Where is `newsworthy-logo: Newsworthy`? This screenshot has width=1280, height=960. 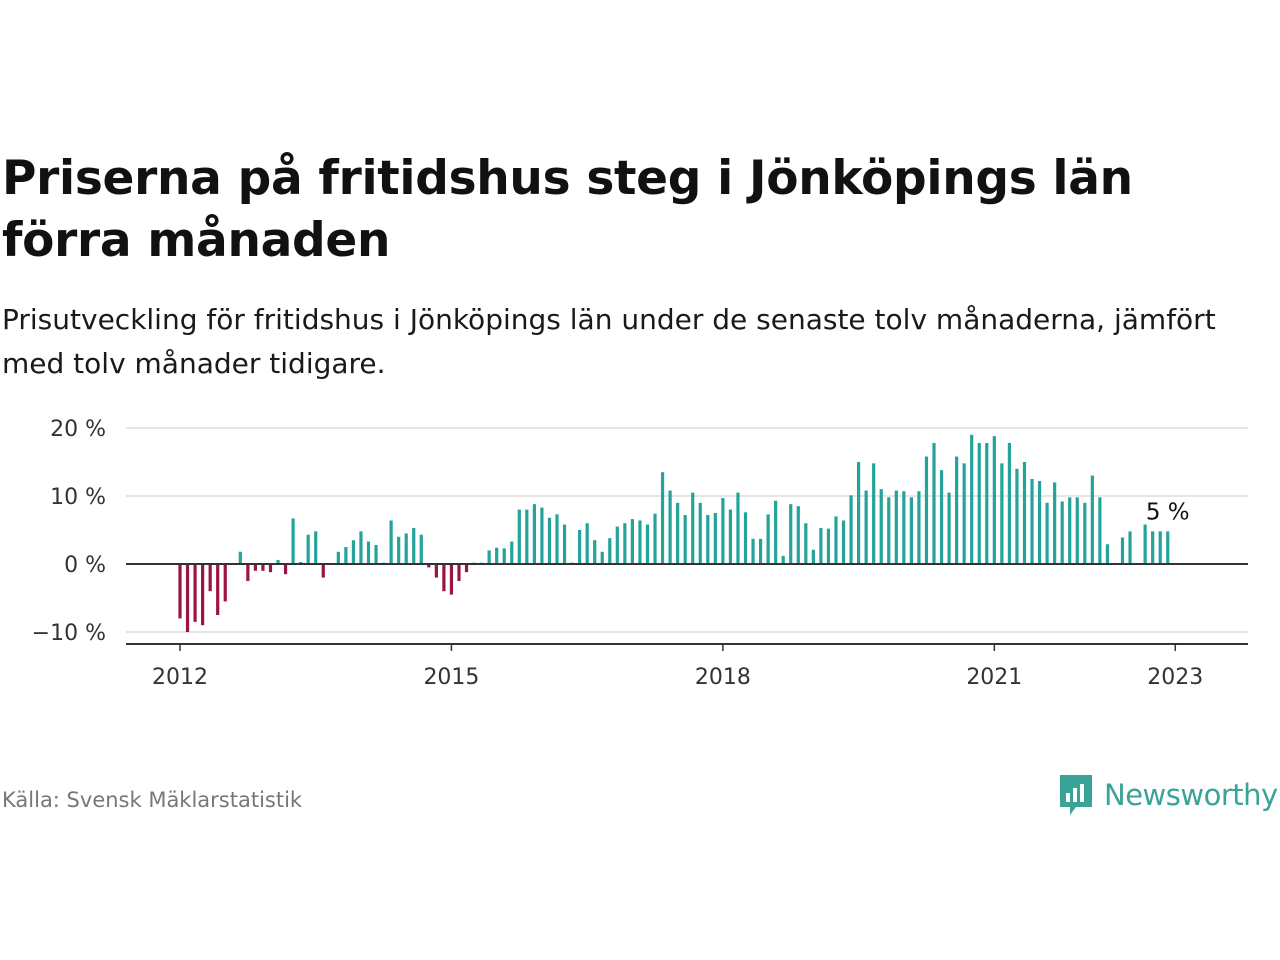
newsworthy-logo: Newsworthy is located at coordinates (1168, 795).